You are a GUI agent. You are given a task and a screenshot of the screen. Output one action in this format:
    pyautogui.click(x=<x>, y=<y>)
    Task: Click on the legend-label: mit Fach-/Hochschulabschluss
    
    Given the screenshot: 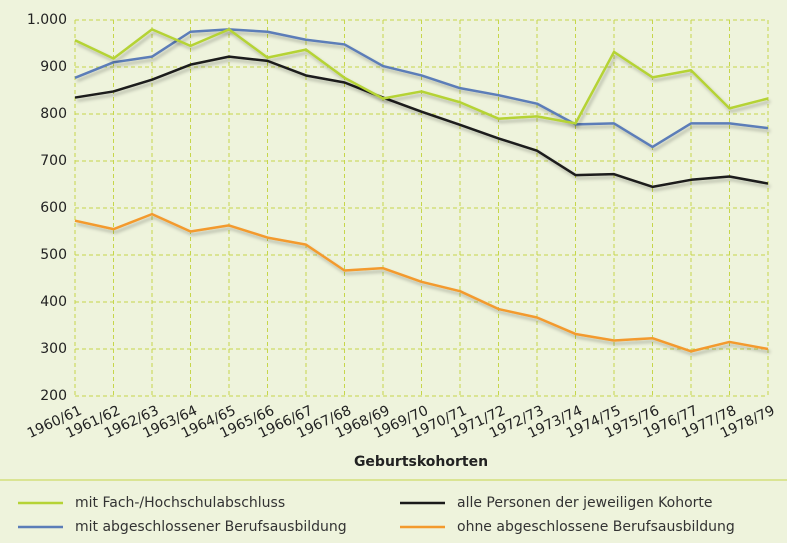 What is the action you would take?
    pyautogui.click(x=180, y=503)
    